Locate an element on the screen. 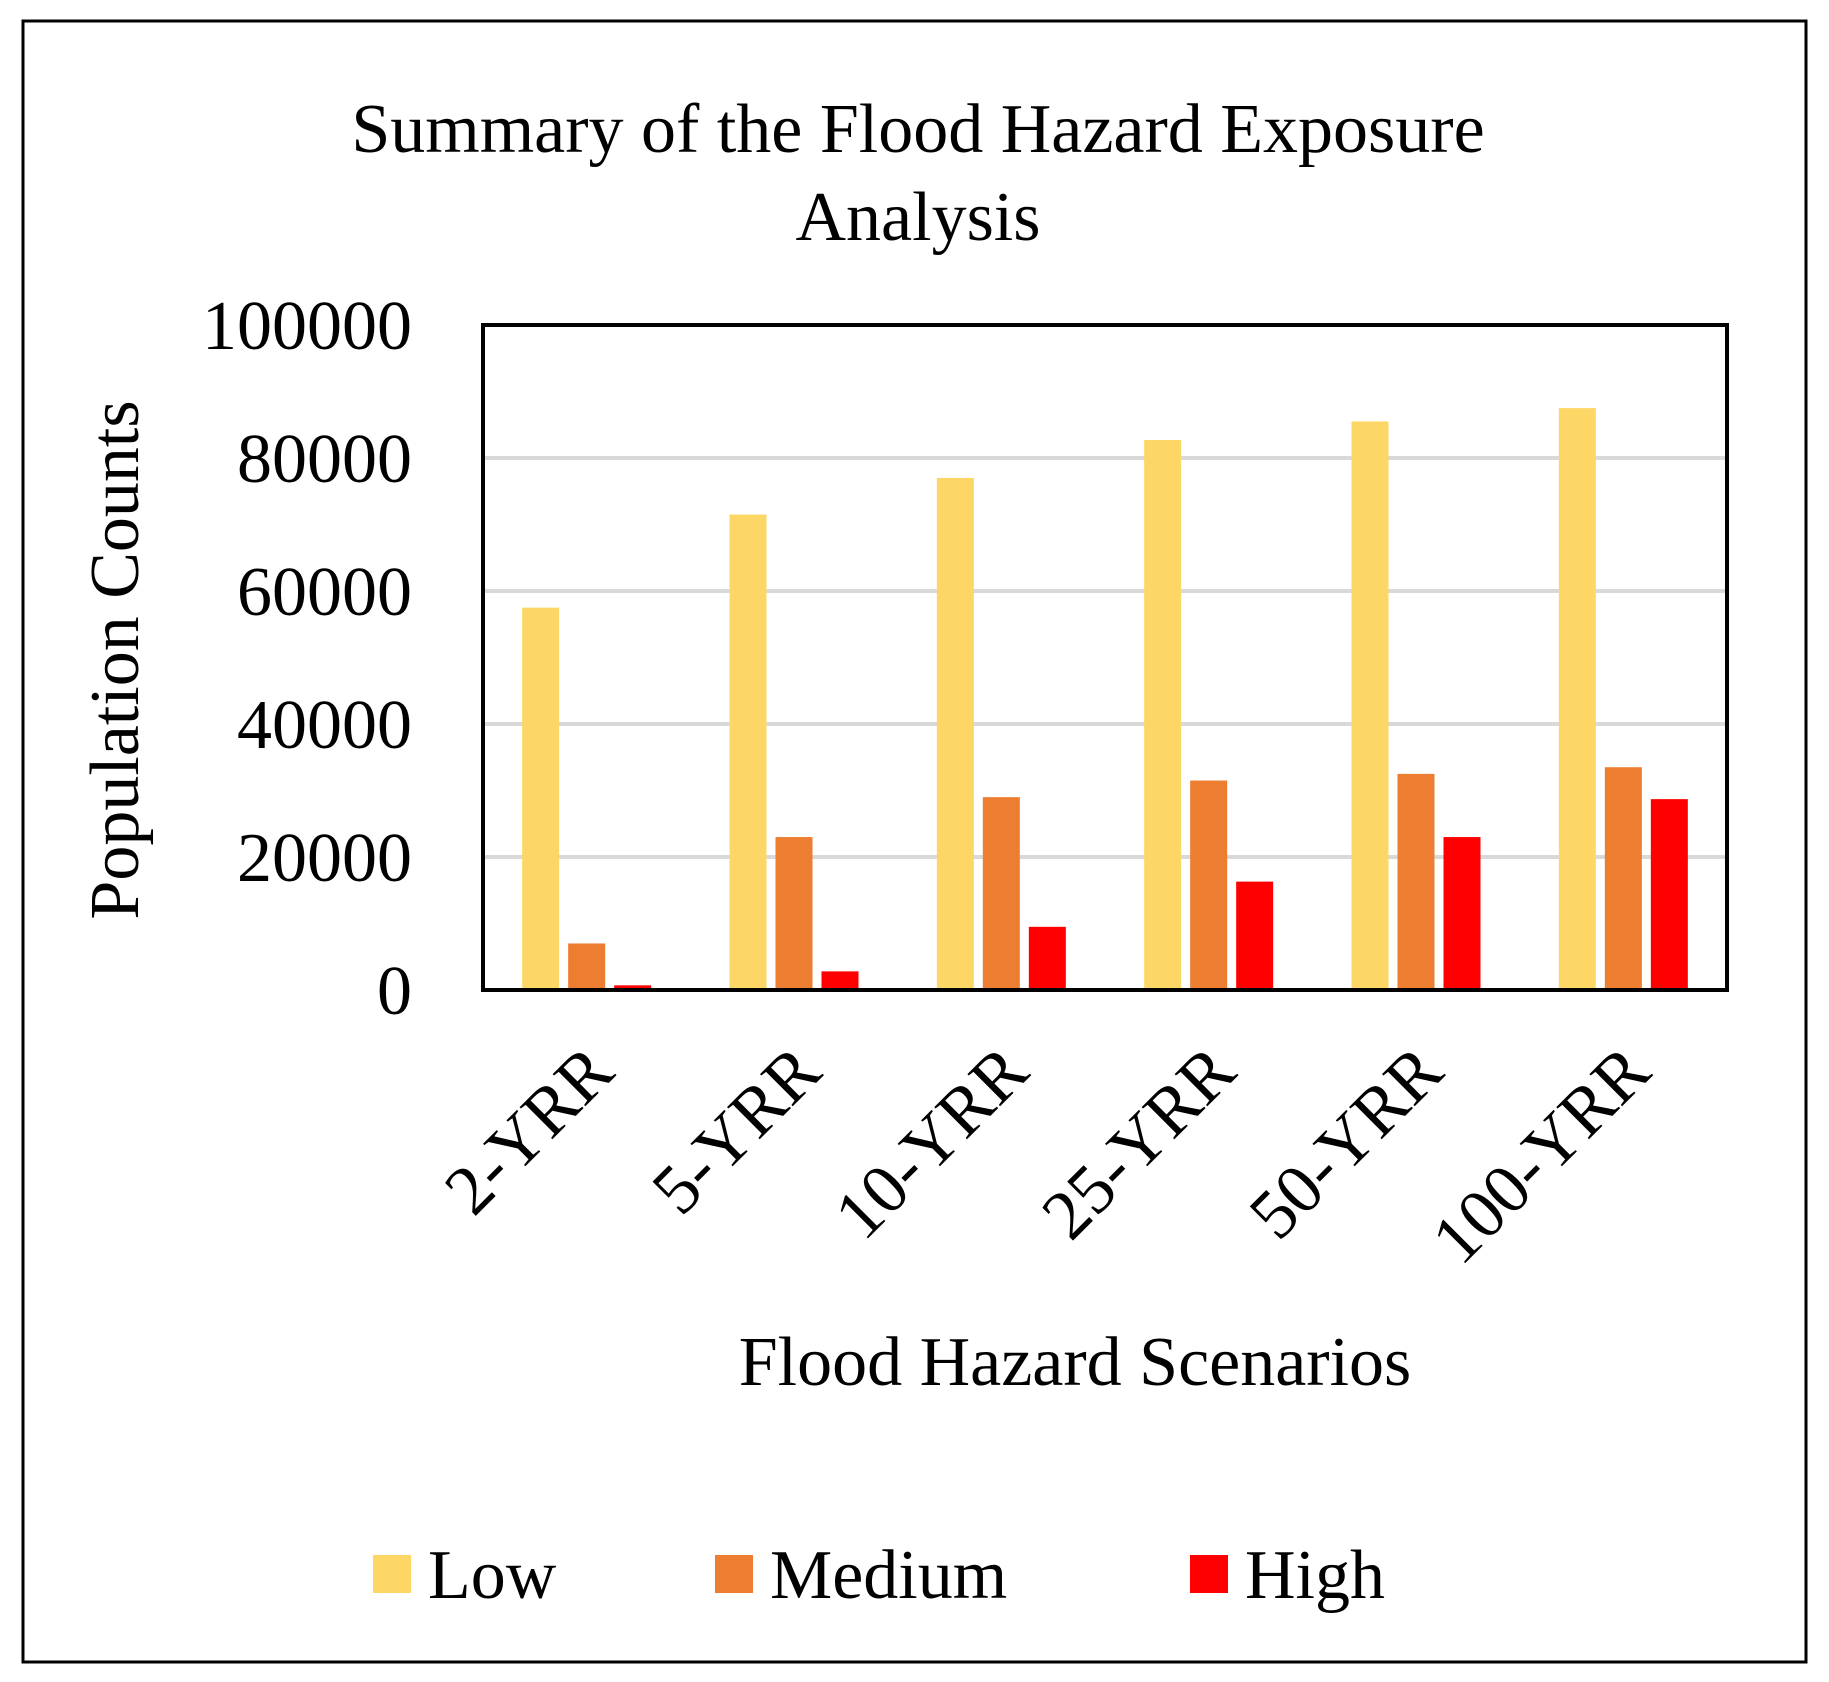  y-tick-label: 100000 is located at coordinates (307, 326).